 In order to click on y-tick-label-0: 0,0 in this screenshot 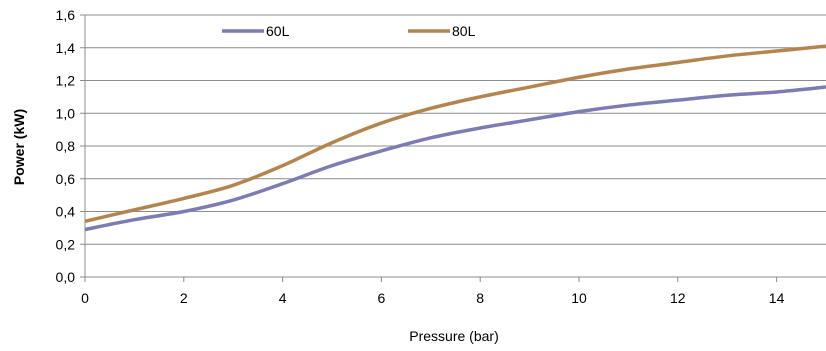, I will do `click(66, 277)`.